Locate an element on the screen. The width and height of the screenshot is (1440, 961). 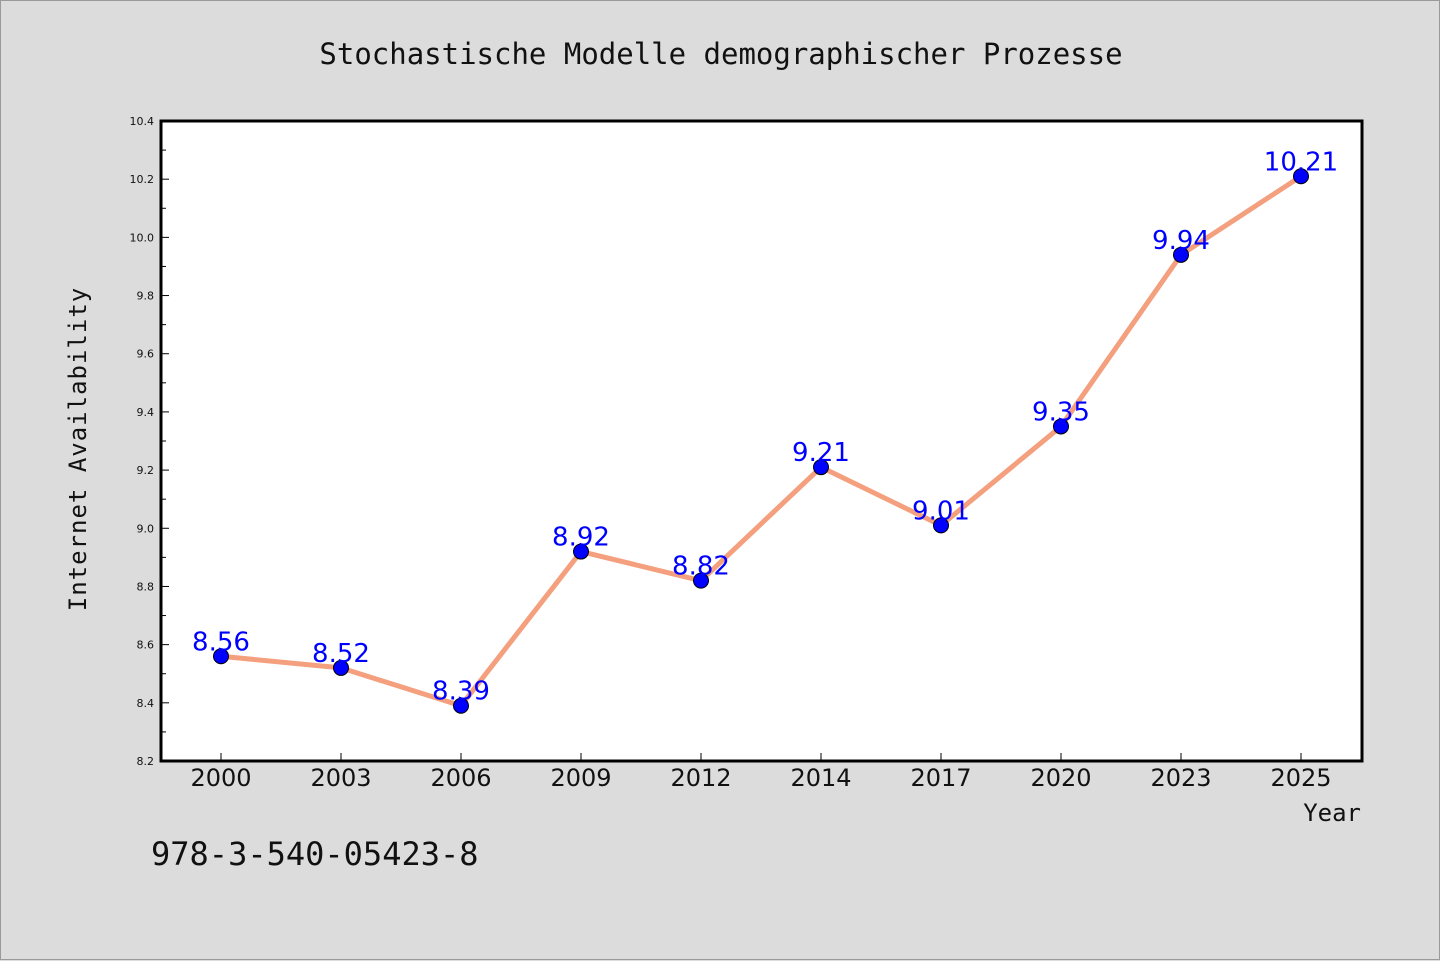
y-tick-label: 8.2 is located at coordinates (146, 761).